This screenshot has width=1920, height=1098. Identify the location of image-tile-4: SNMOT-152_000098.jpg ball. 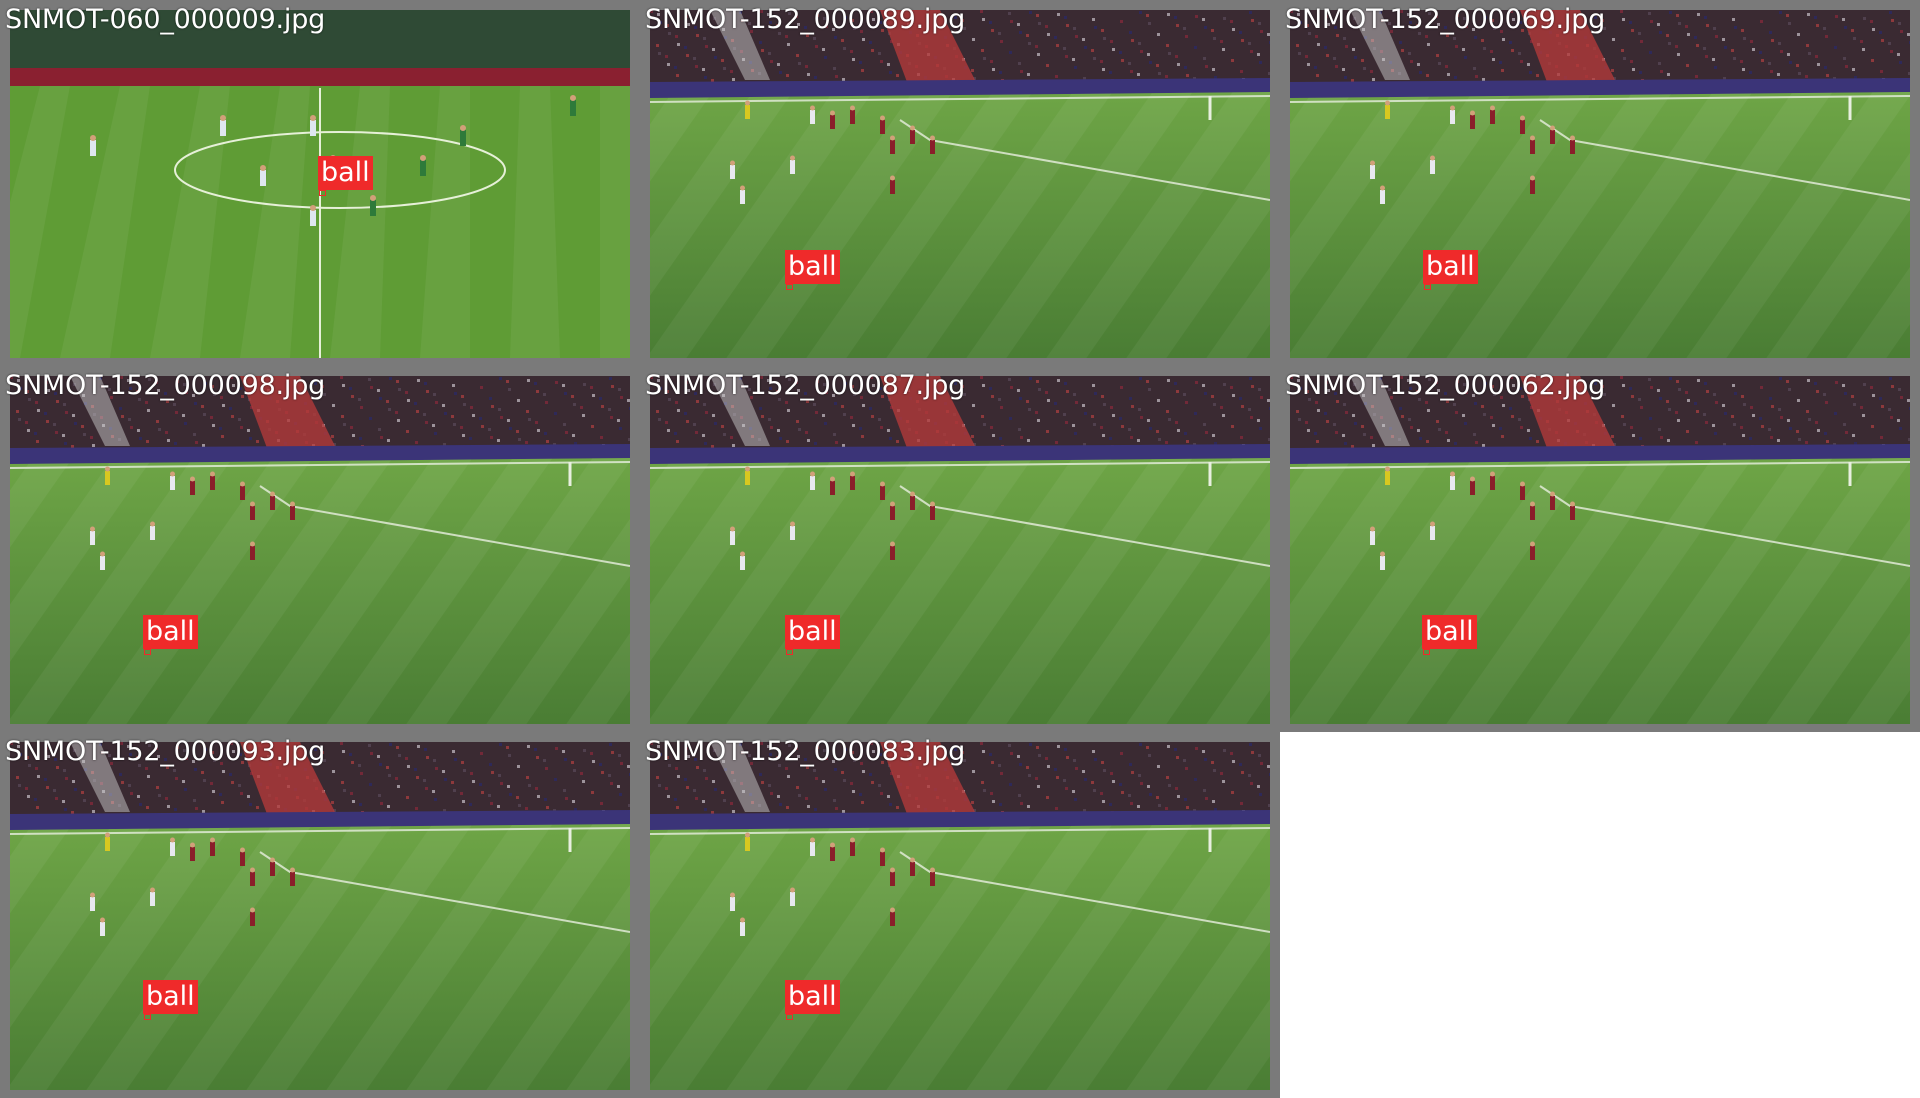
(320, 549).